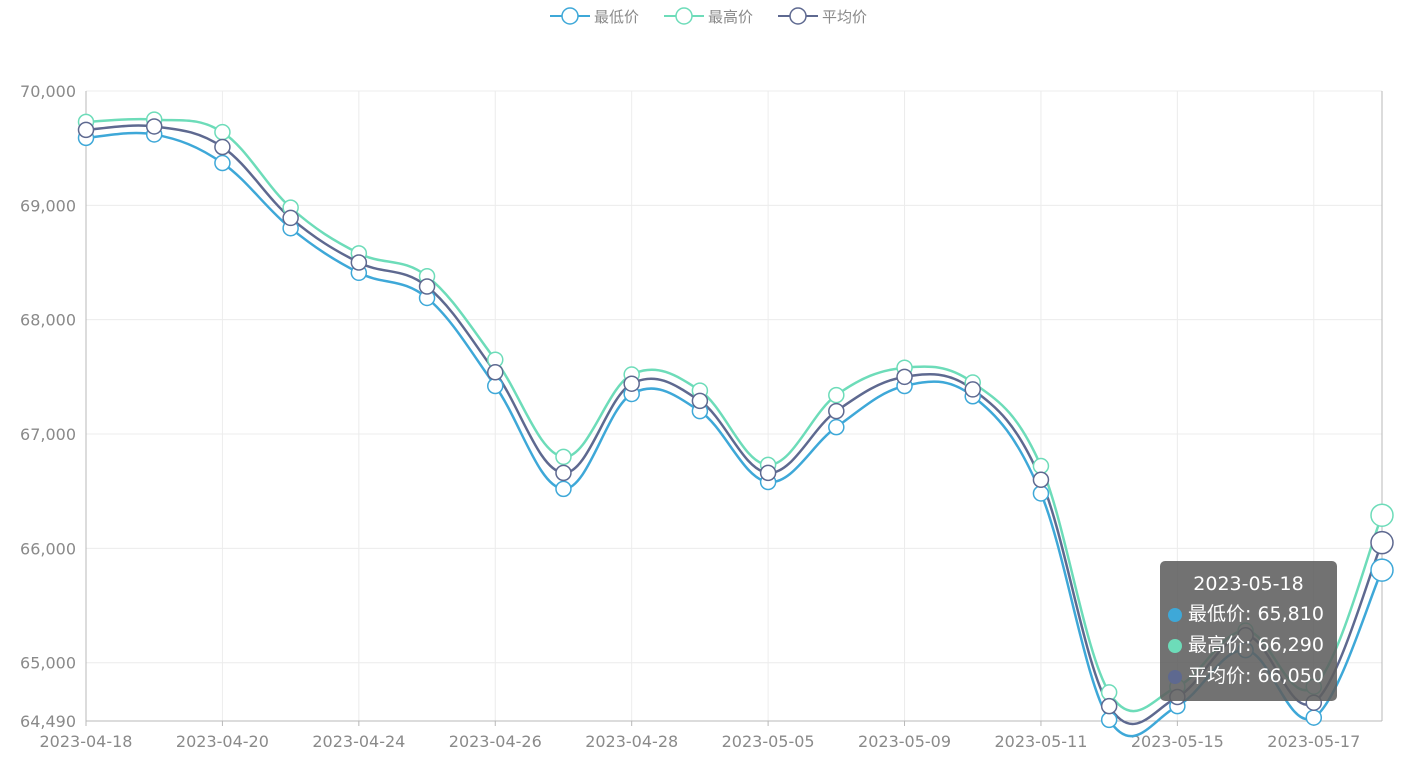  What do you see at coordinates (48, 721) in the screenshot?
I see `y-tick-label: 64,490` at bounding box center [48, 721].